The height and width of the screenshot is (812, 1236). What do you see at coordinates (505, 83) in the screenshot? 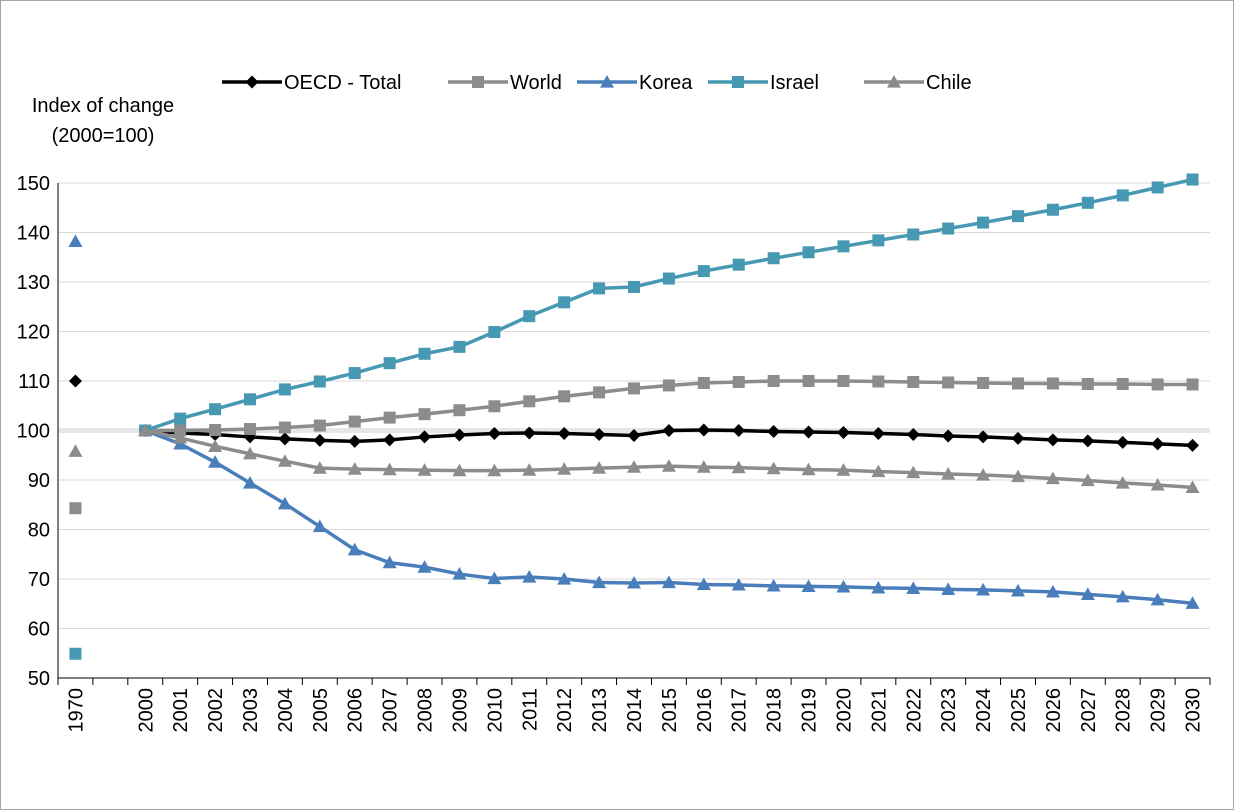
I see `legend-item-world: World` at bounding box center [505, 83].